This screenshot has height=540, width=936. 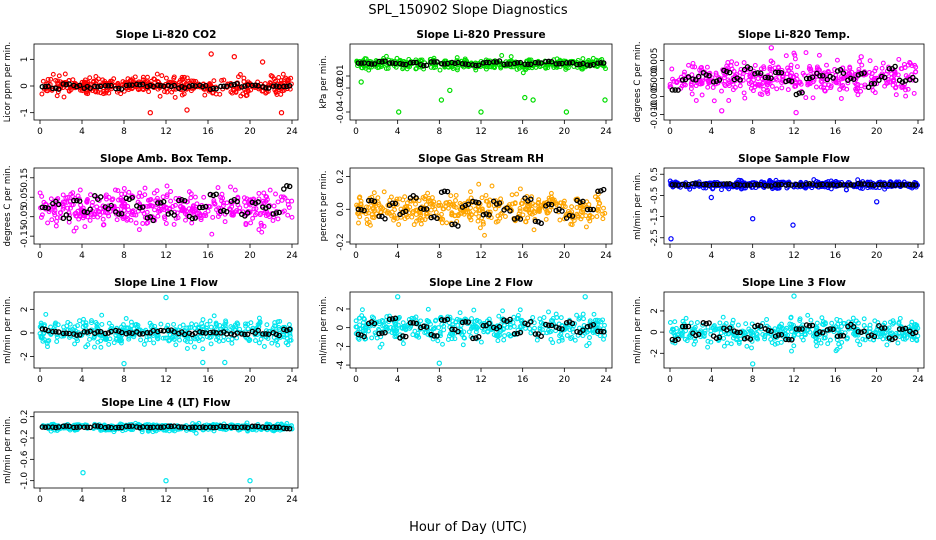 What do you see at coordinates (711, 132) in the screenshot?
I see `x-tick-label: 4` at bounding box center [711, 132].